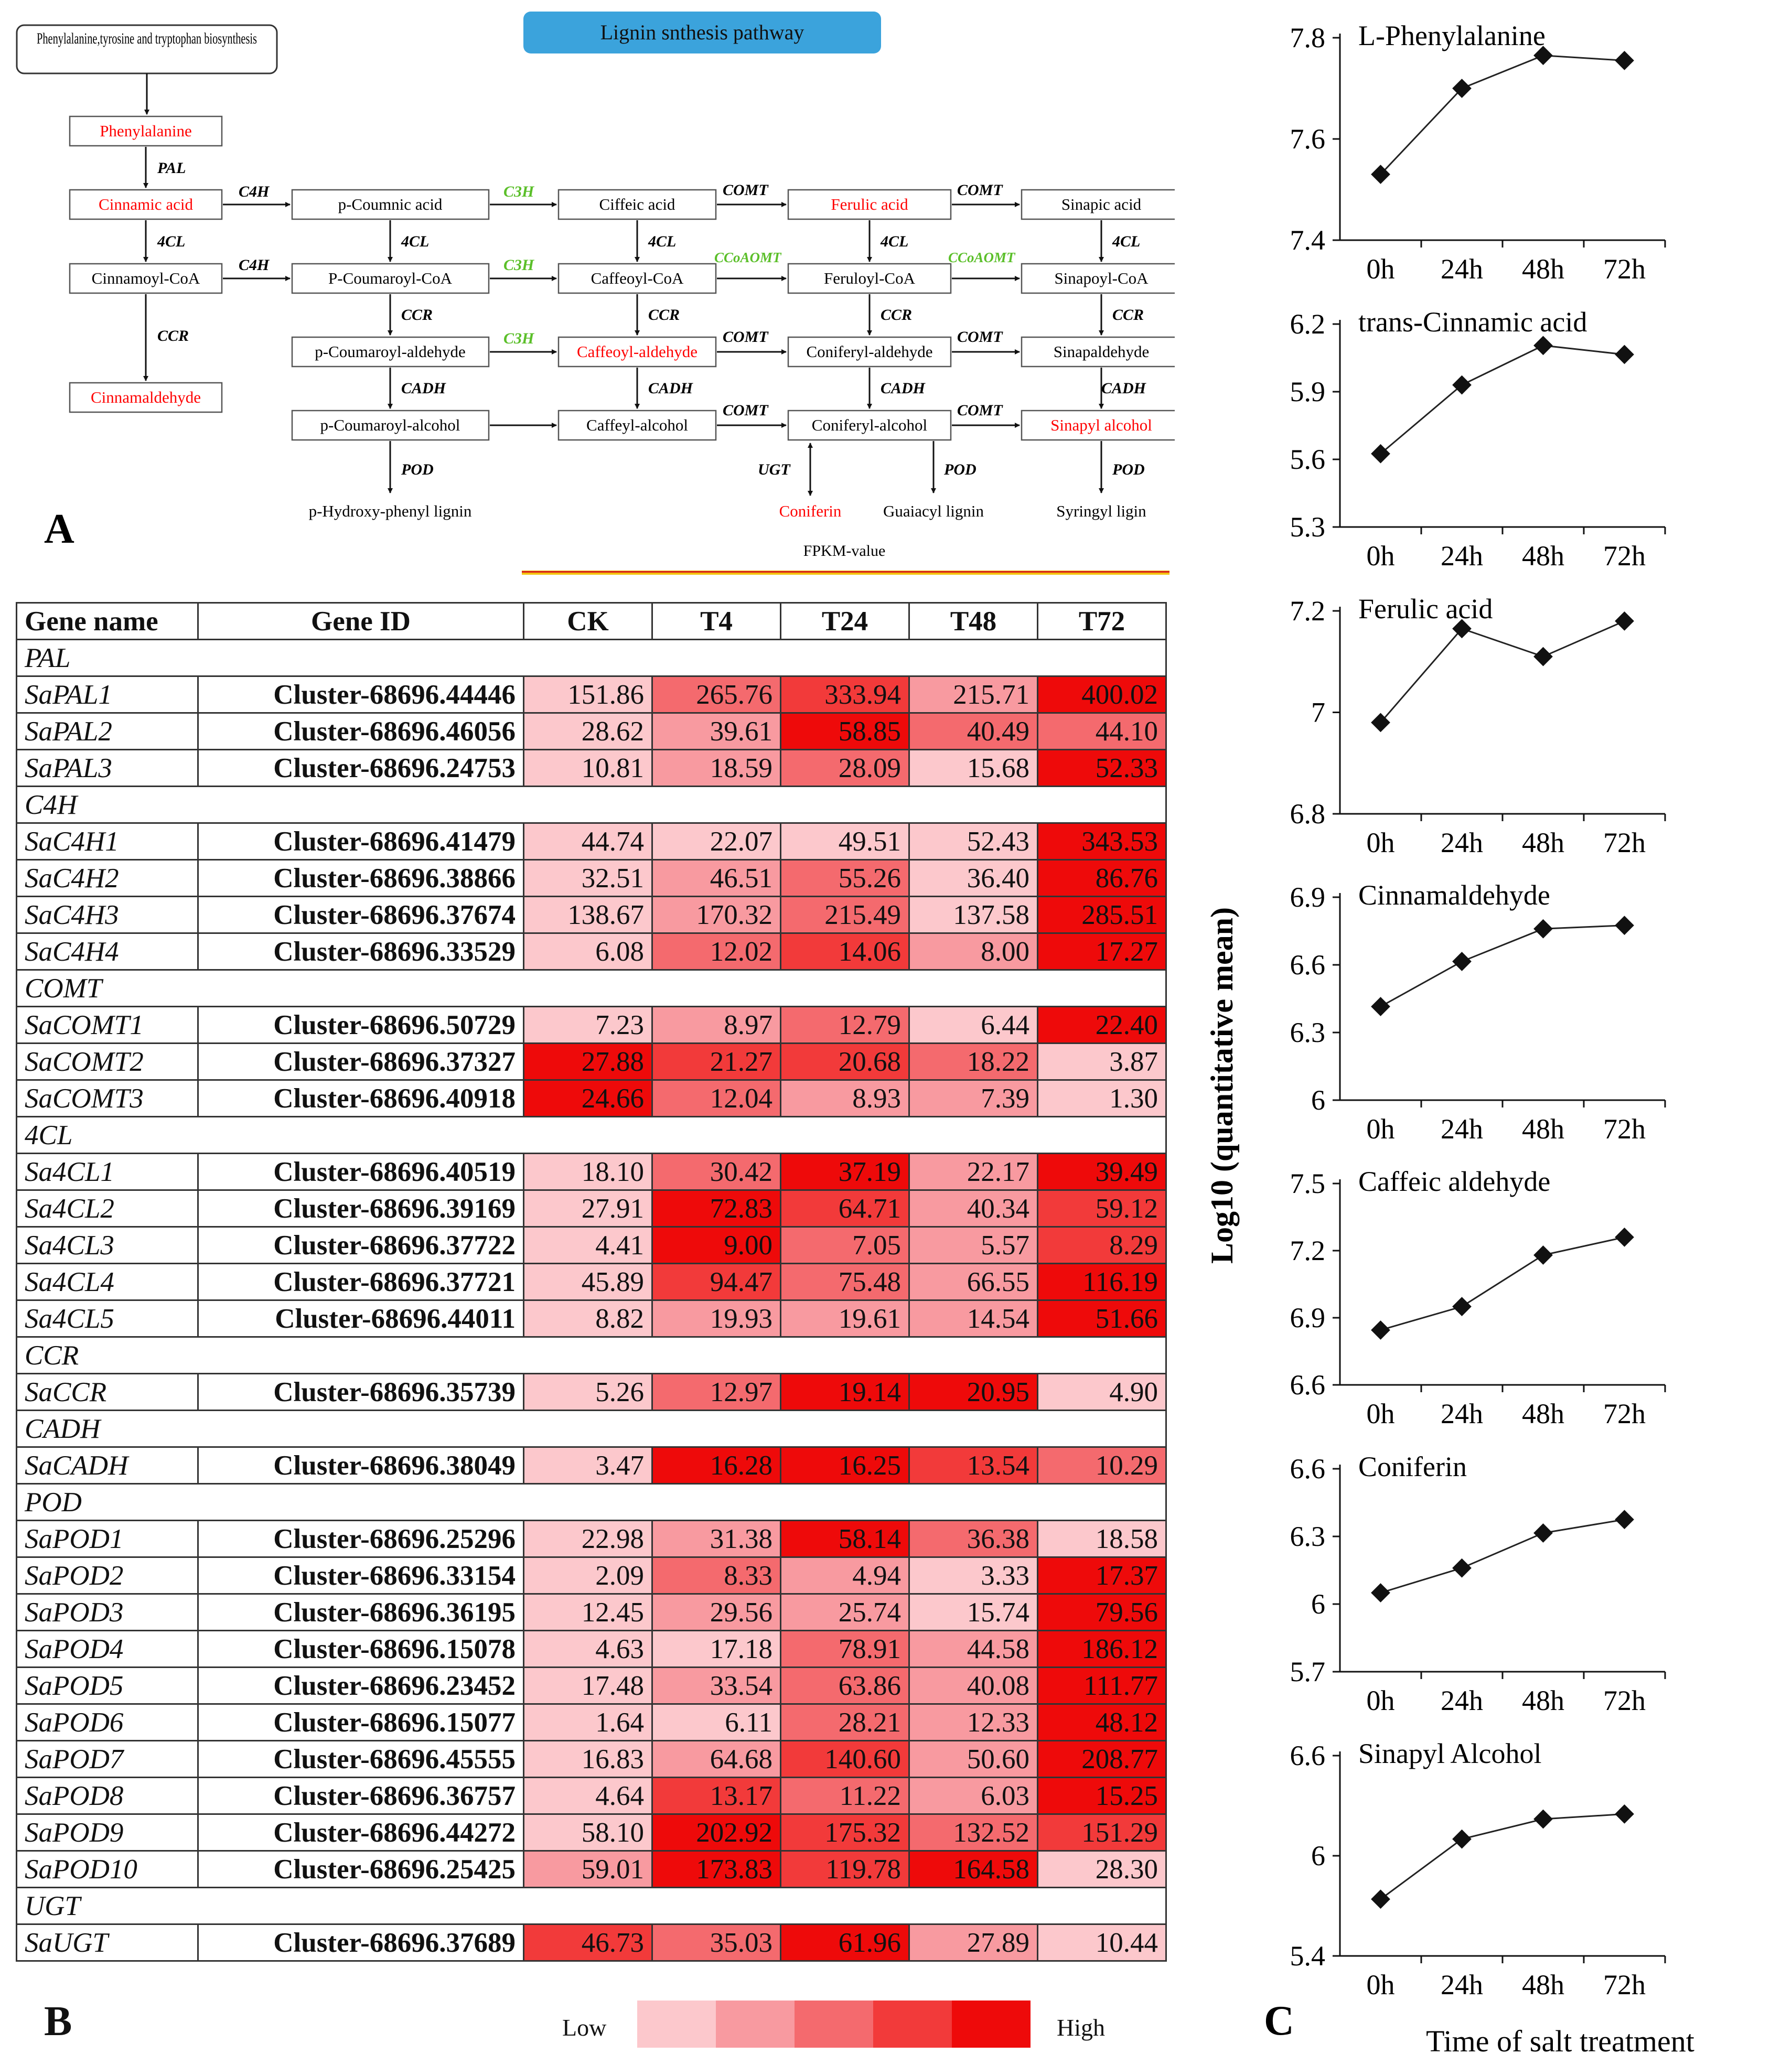 This screenshot has height=2065, width=1792. What do you see at coordinates (1101, 278) in the screenshot?
I see `node-sinapoyl-coa: Sinapoyl-CoA` at bounding box center [1101, 278].